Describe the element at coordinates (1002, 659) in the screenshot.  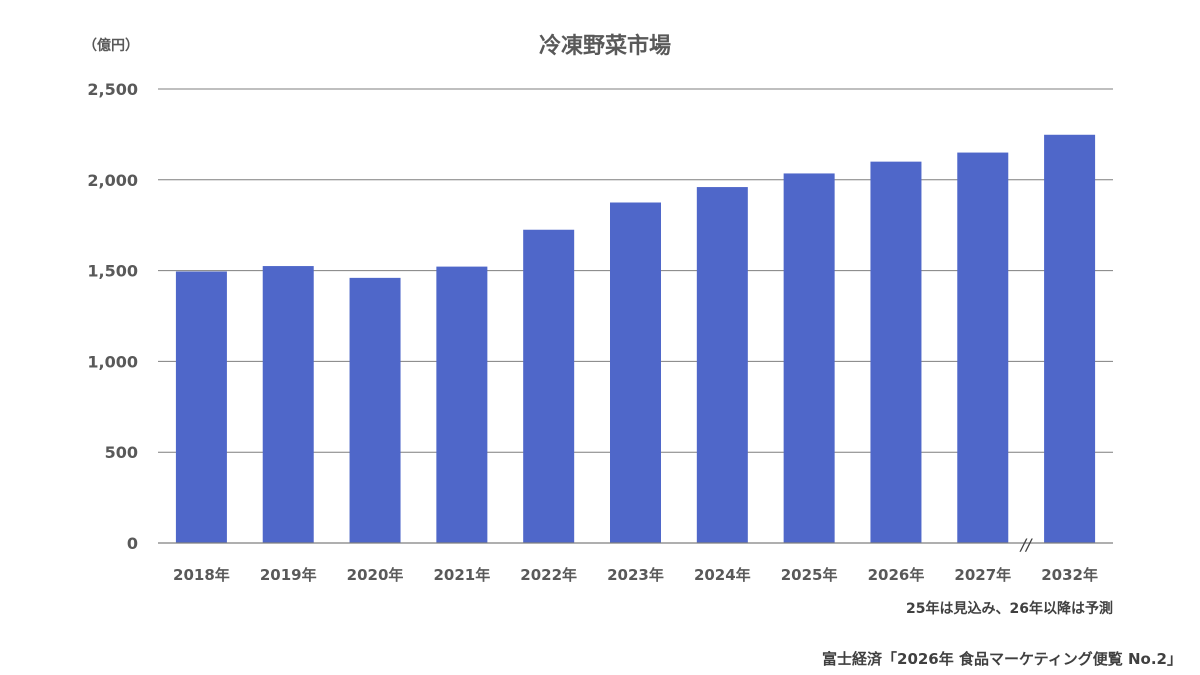
I see `source-note: 富士経済「2026年 食品マーケティング便覧 No.2」` at that location.